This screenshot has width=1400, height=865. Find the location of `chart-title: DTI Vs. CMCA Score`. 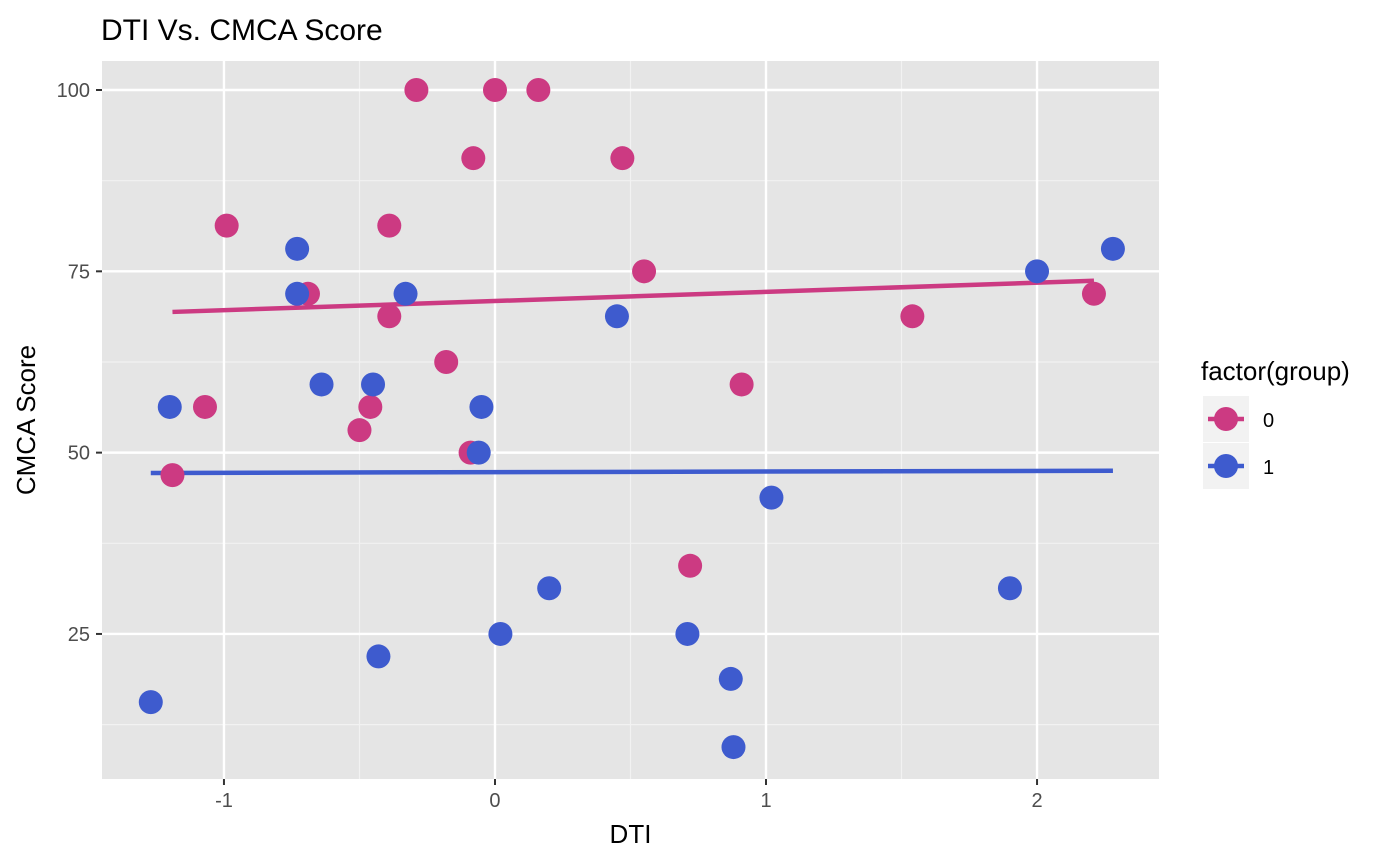

chart-title: DTI Vs. CMCA Score is located at coordinates (242, 30).